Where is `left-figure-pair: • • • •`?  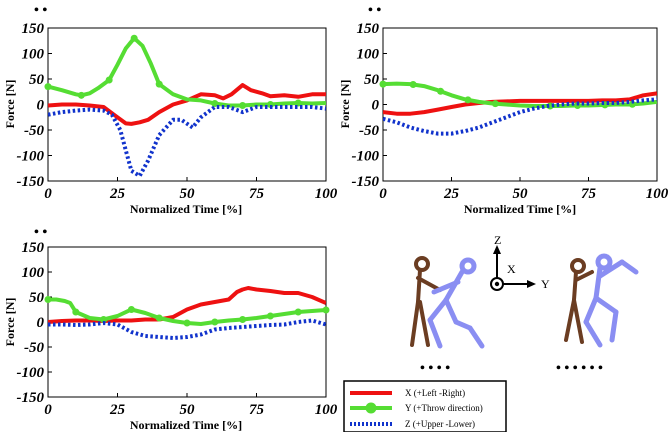 left-figure-pair: • • • • is located at coordinates (447, 316).